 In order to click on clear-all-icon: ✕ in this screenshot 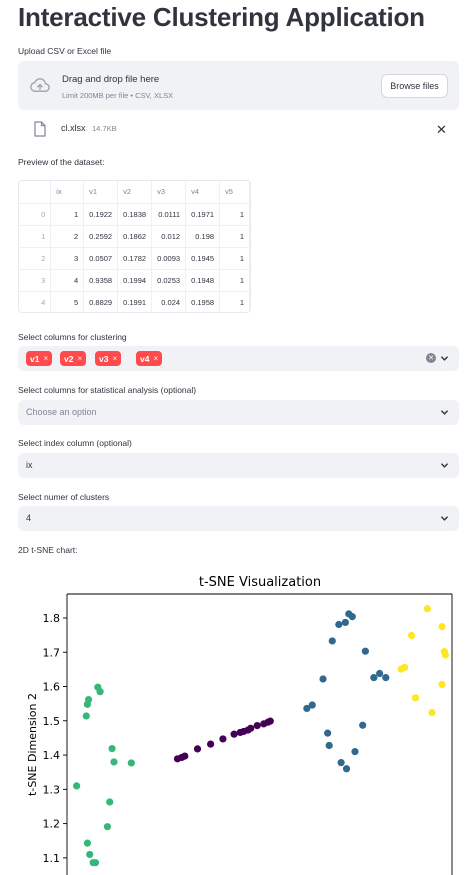, I will do `click(431, 358)`.